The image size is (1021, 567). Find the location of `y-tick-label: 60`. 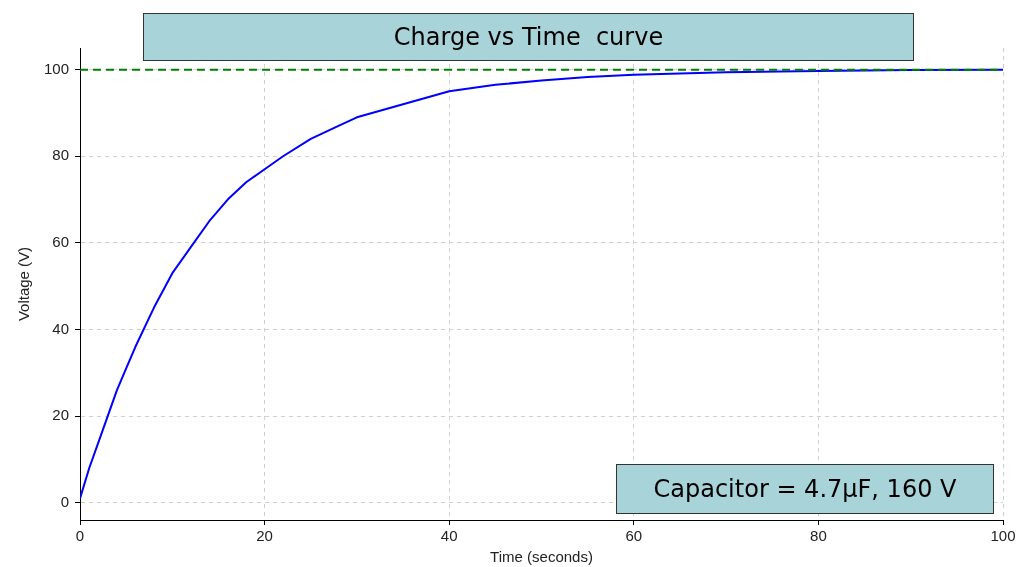

y-tick-label: 60 is located at coordinates (61, 241).